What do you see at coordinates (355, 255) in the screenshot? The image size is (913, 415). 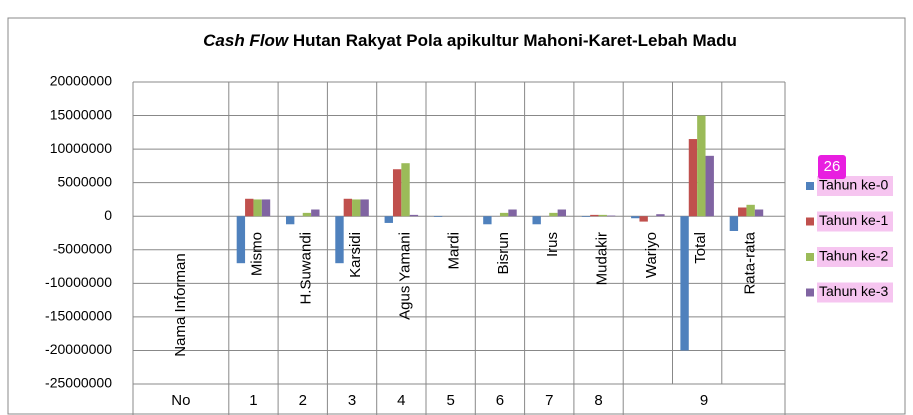 I see `x-tick-label: Karsidi` at bounding box center [355, 255].